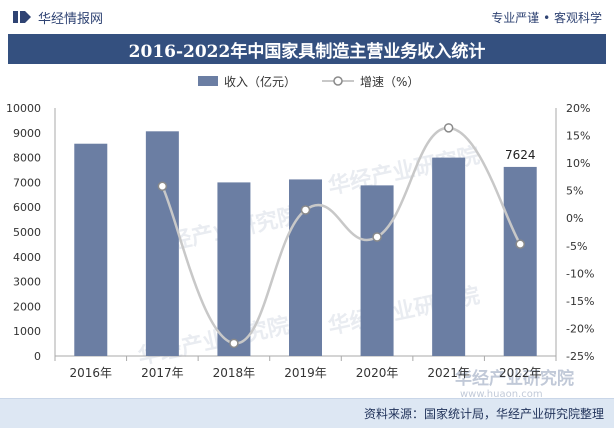 The image size is (614, 428). What do you see at coordinates (574, 218) in the screenshot?
I see `y-right-tick-label: 0%` at bounding box center [574, 218].